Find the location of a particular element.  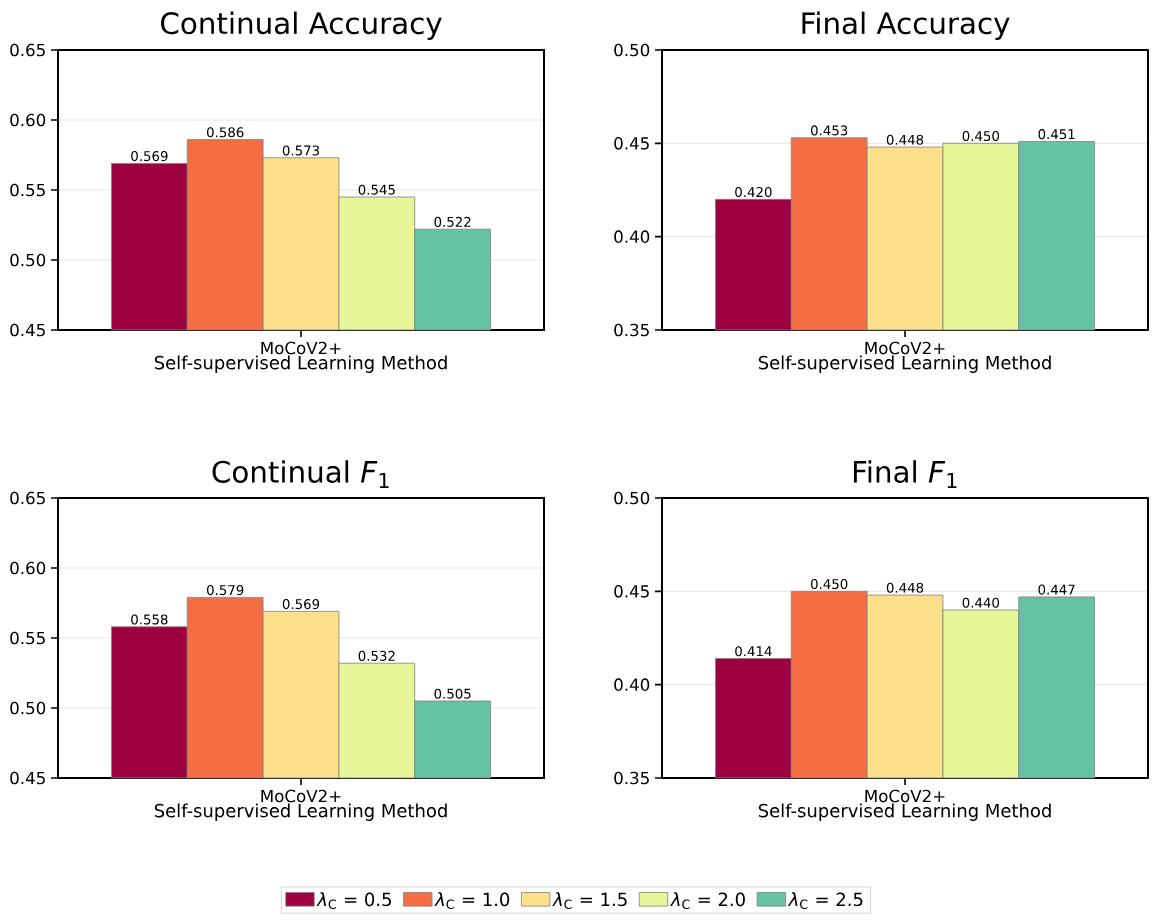

data-label: 0.453 is located at coordinates (829, 130).